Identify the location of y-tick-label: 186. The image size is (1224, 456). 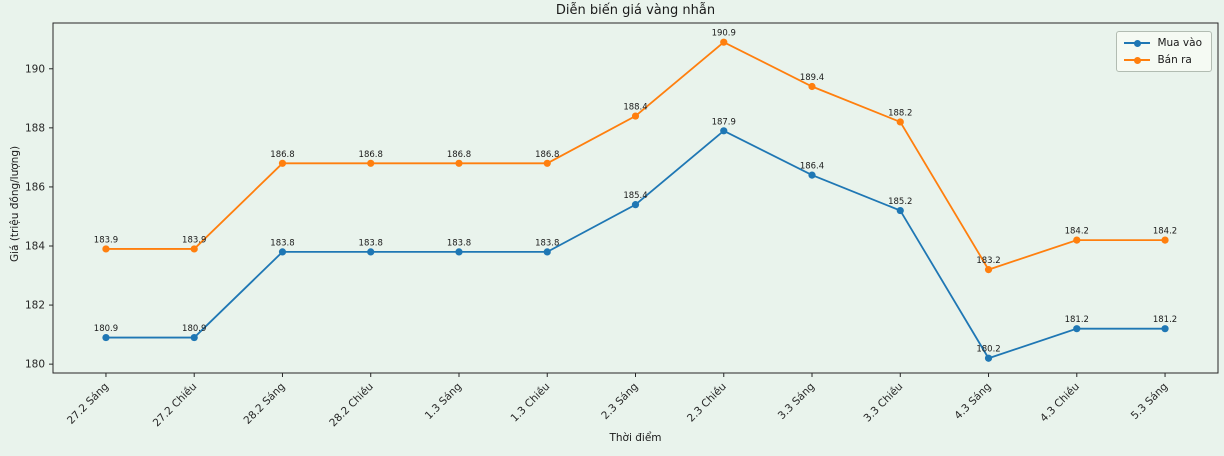
(35, 187).